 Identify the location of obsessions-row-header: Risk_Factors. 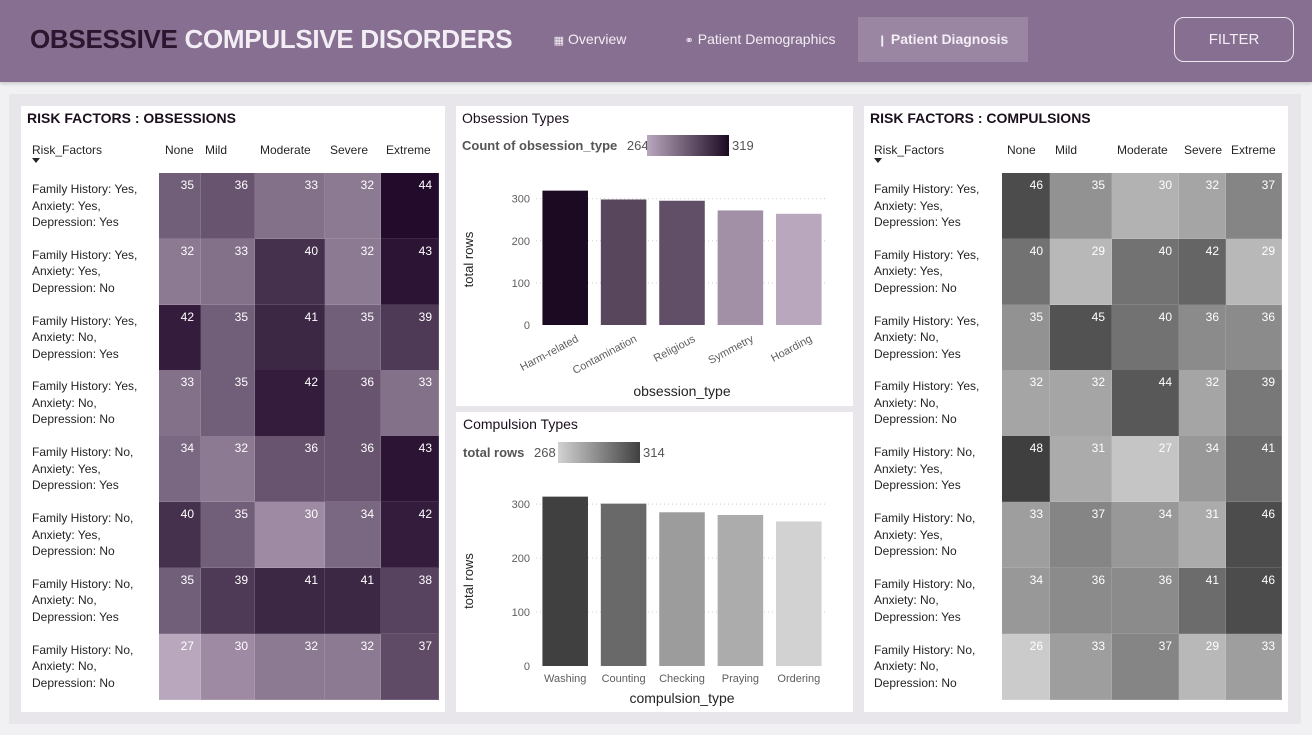
(67, 150).